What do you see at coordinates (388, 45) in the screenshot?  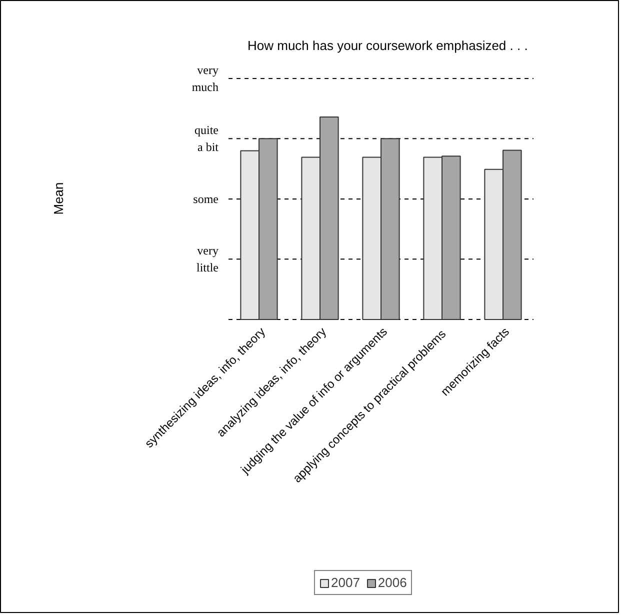 I see `chart-title: How much has your coursework emphasized . . .` at bounding box center [388, 45].